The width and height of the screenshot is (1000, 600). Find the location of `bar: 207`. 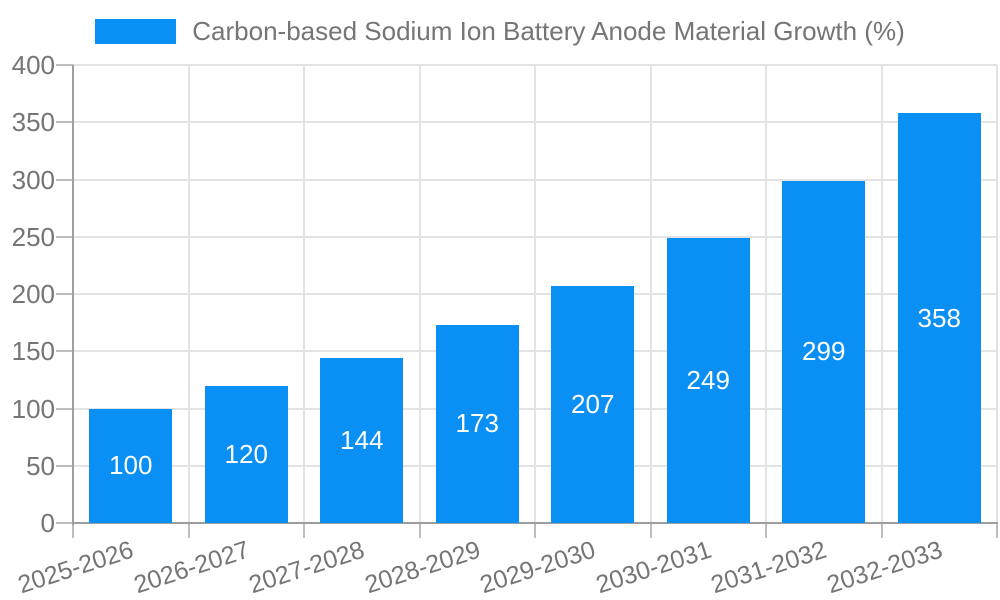

bar: 207 is located at coordinates (593, 404).